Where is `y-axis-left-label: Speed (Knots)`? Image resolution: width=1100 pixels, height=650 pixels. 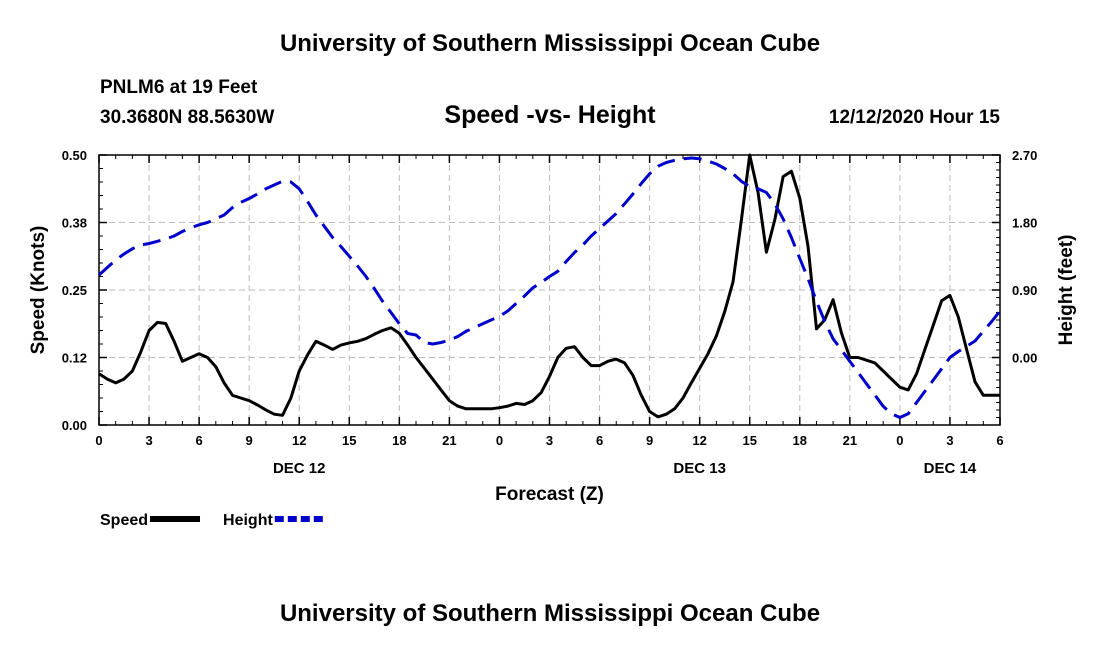
y-axis-left-label: Speed (Knots) is located at coordinates (38, 290).